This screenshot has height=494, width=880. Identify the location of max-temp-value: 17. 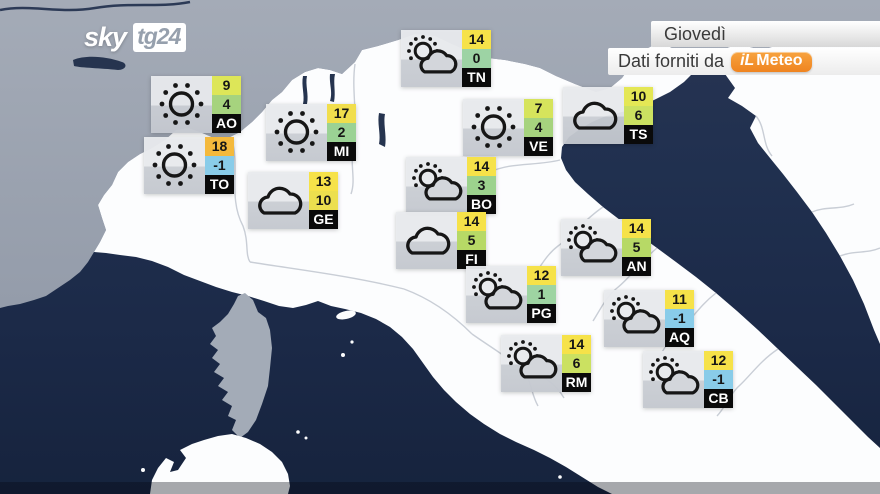
(341, 113).